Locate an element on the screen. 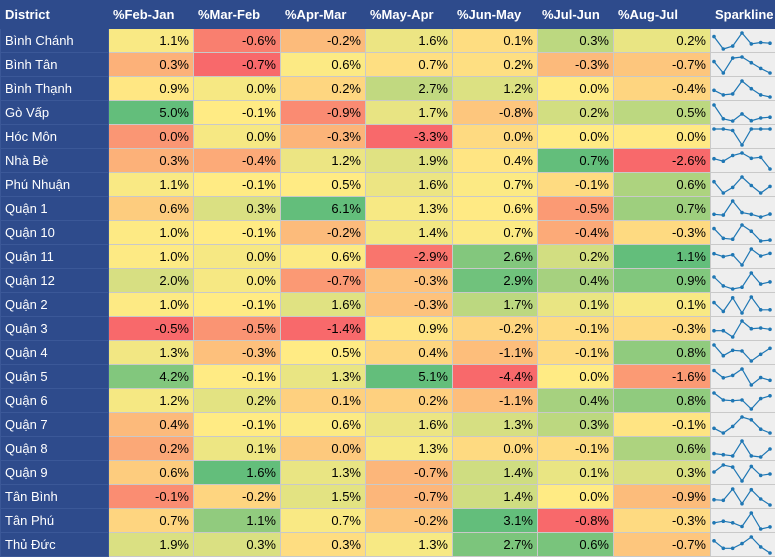 Image resolution: width=775 pixels, height=557 pixels. district-cell: Quận 11 is located at coordinates (54, 256).